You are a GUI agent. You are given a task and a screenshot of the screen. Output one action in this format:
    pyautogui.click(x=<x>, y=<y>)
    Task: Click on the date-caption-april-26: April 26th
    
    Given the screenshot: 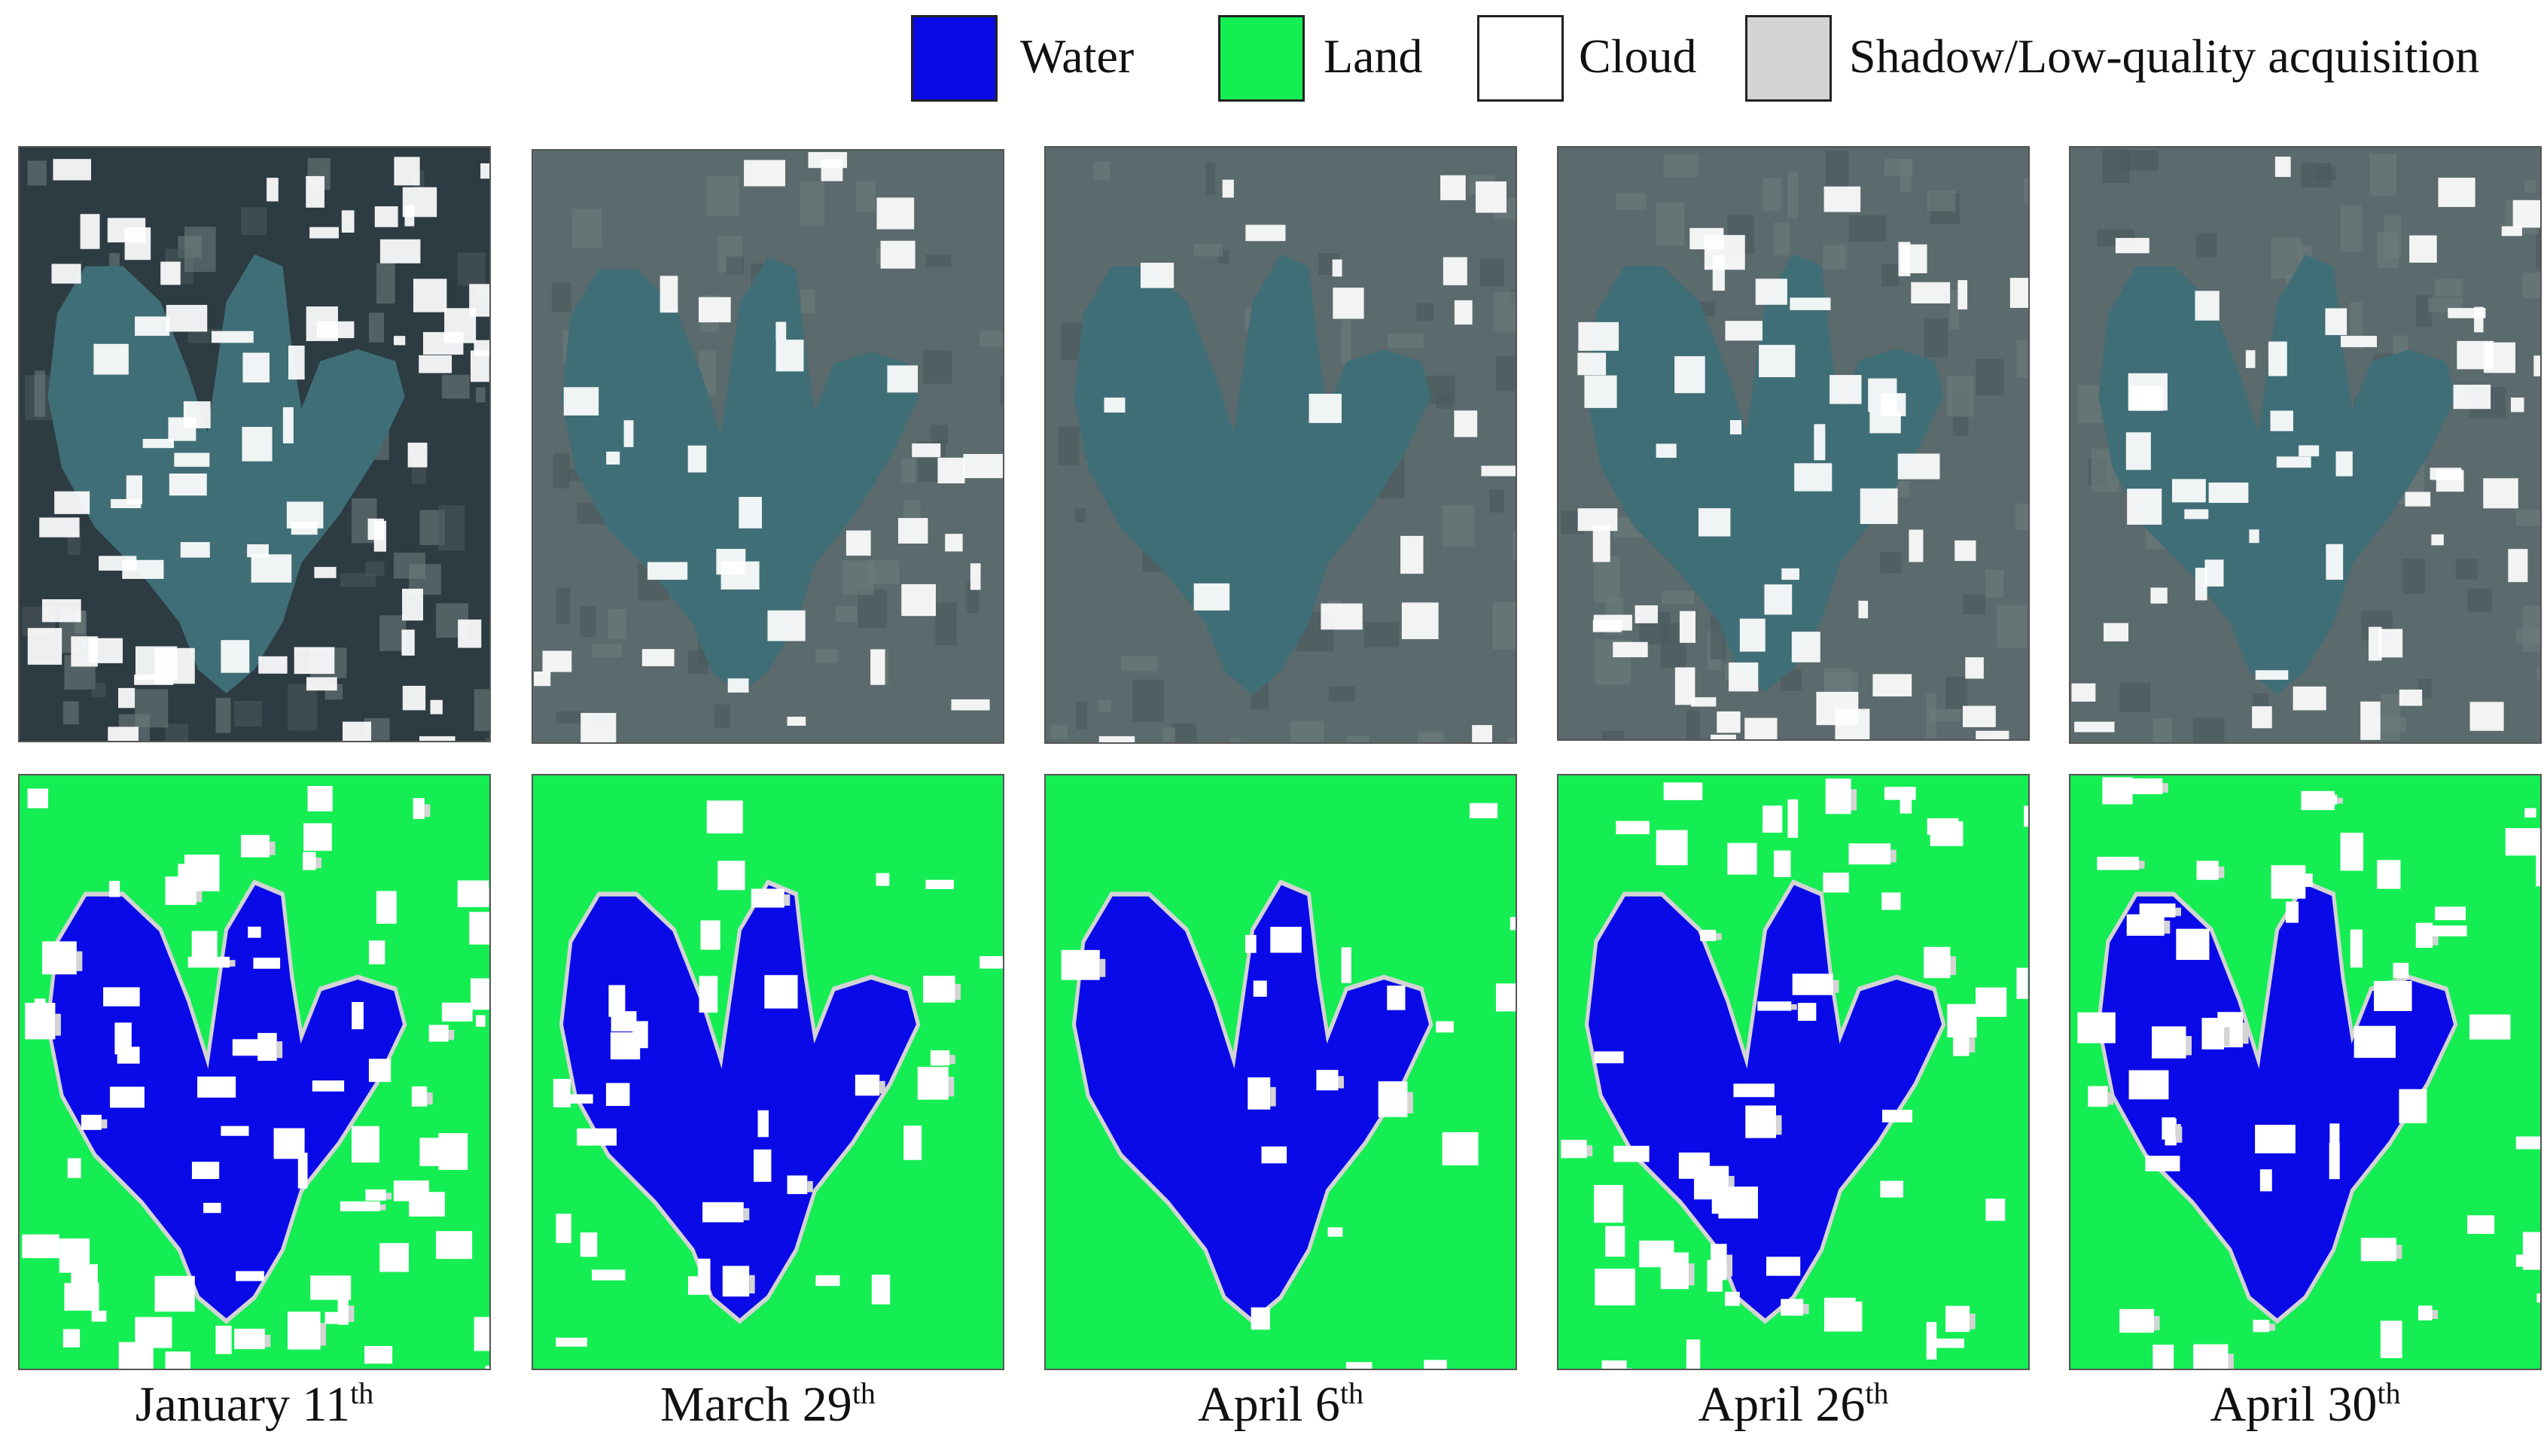 What is the action you would take?
    pyautogui.click(x=1793, y=1404)
    